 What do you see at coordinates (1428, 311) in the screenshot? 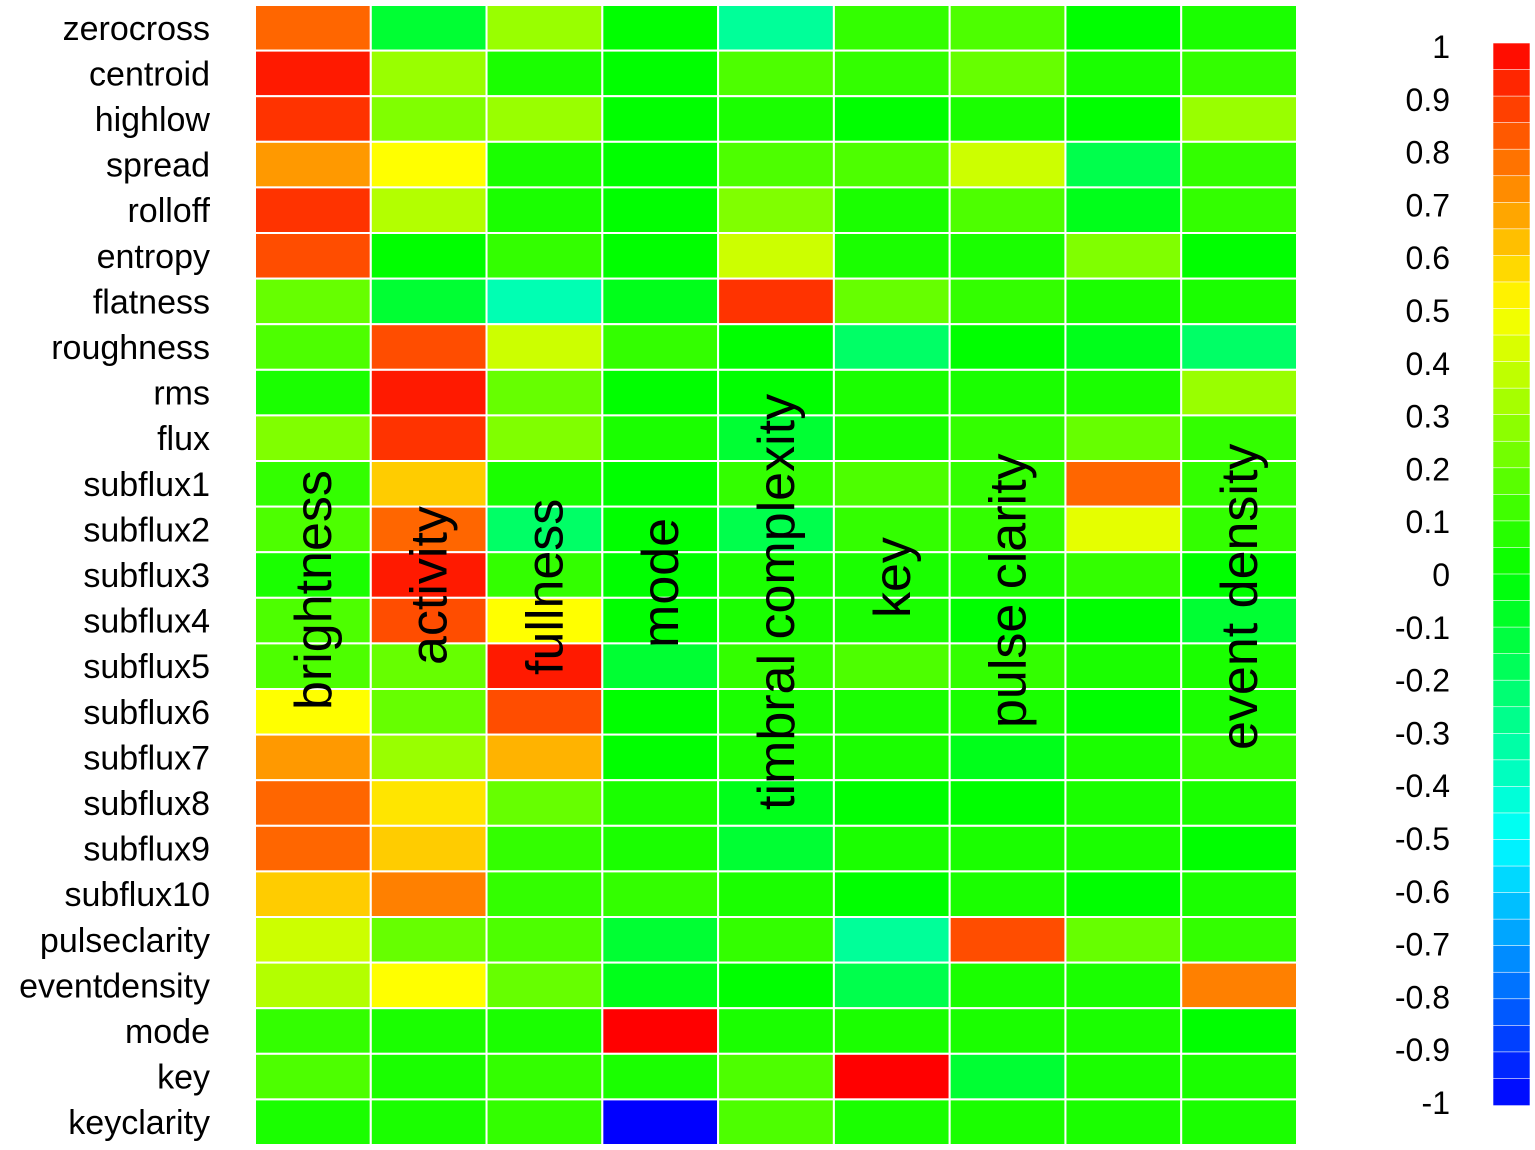
I see `colorbar-tick-label: 0.5` at bounding box center [1428, 311].